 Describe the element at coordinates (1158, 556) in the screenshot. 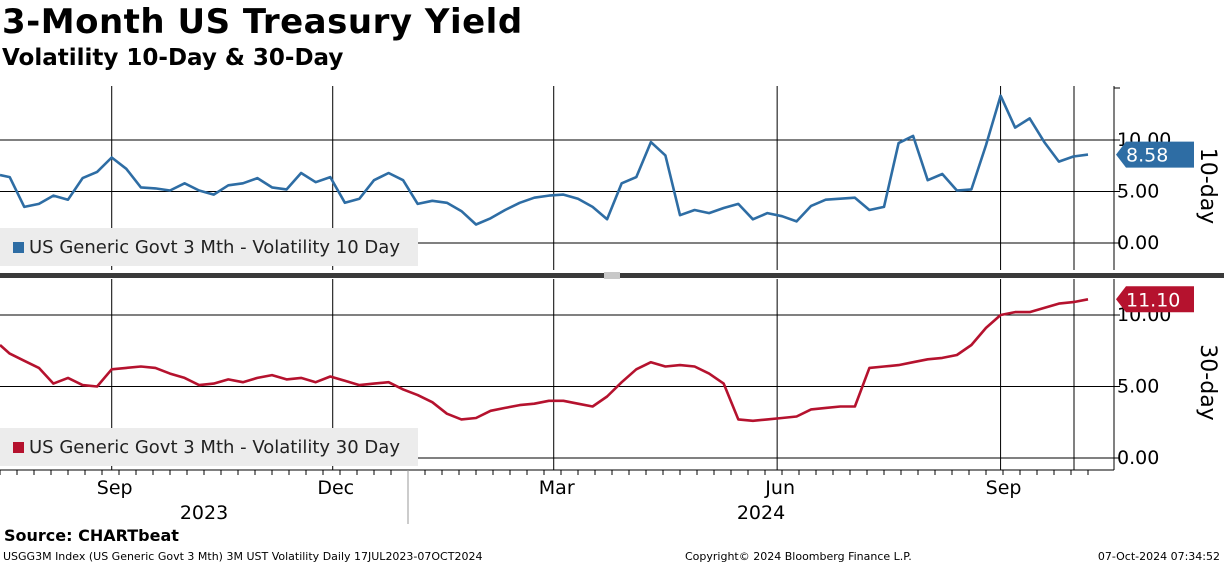

I see `footer-timestamp: 07-Oct-2024 07:34:52` at that location.